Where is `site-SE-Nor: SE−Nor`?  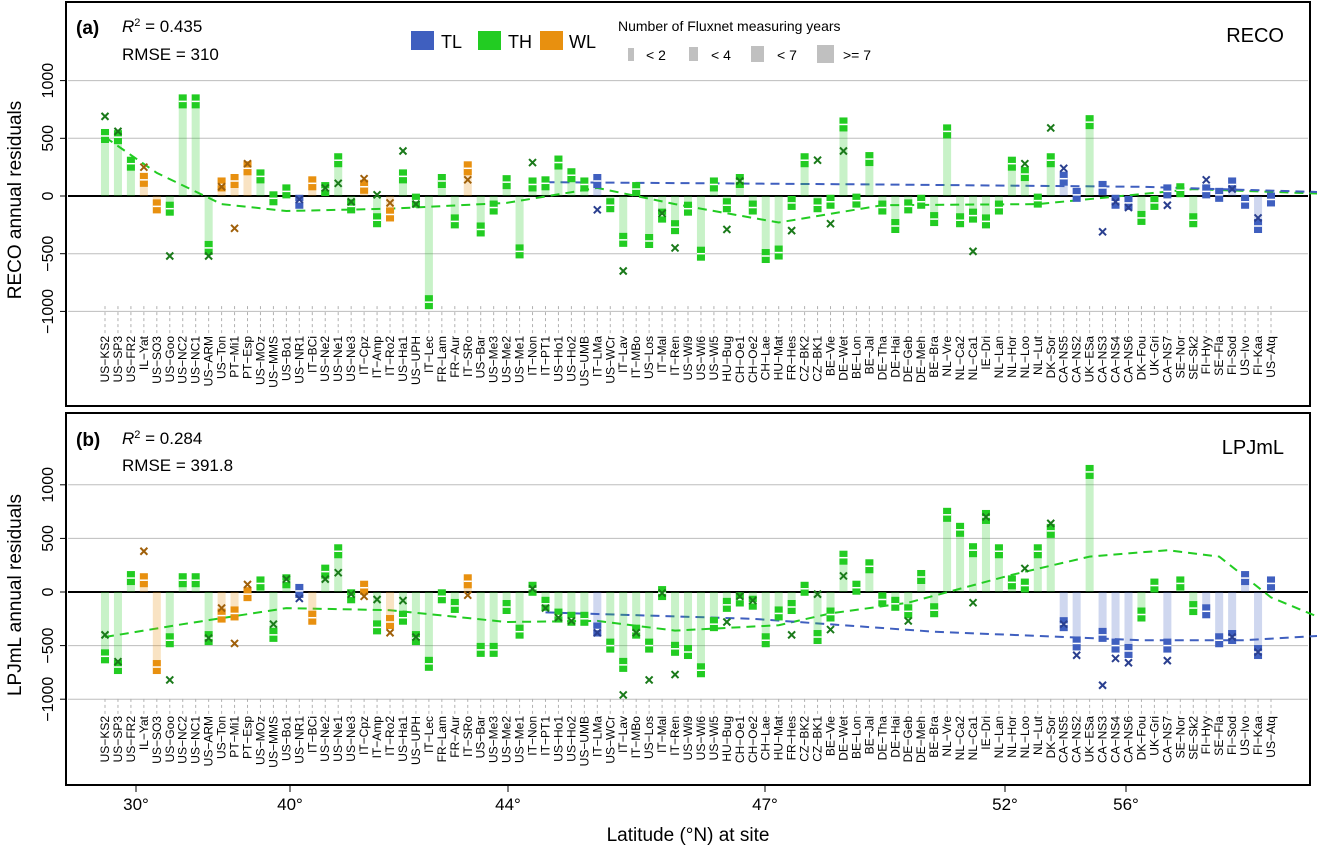
site-SE-Nor: SE−Nor is located at coordinates (1180, 667).